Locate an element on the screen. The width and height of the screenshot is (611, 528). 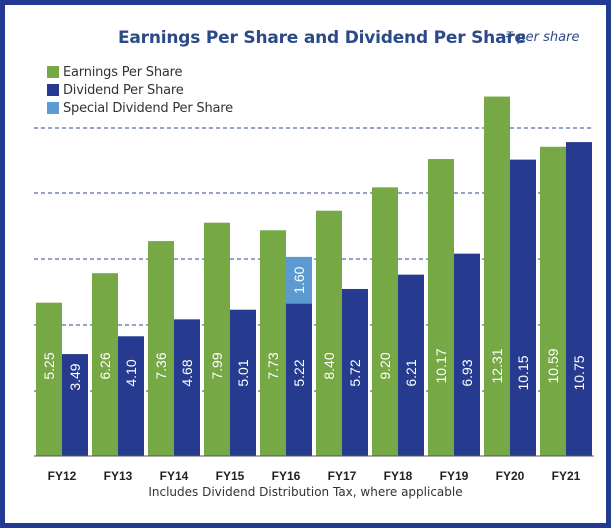
unit-label: ₹ per share is located at coordinates (542, 37).